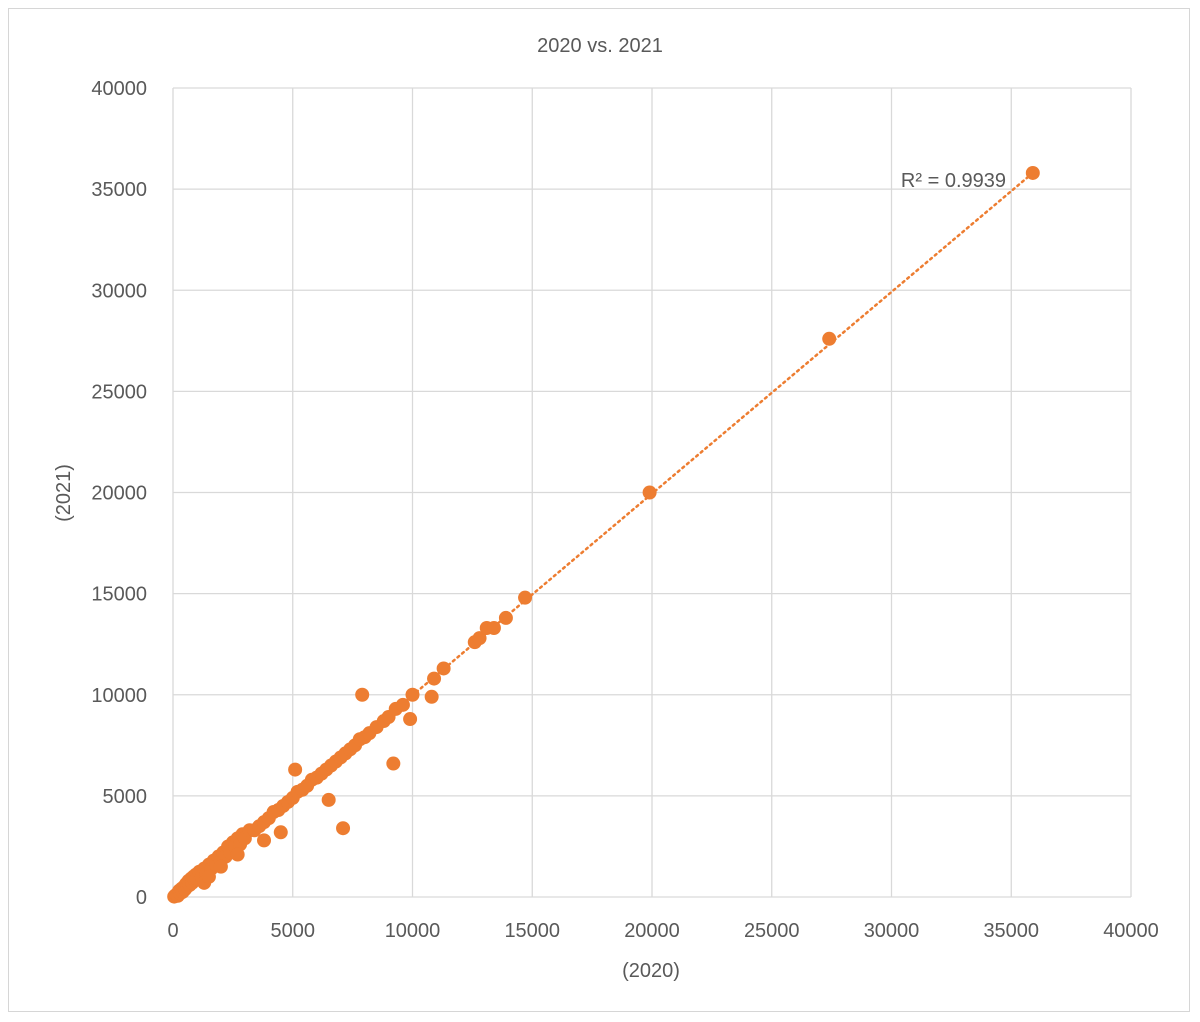  I want to click on chart-title: 2020 vs. 2021, so click(600, 46).